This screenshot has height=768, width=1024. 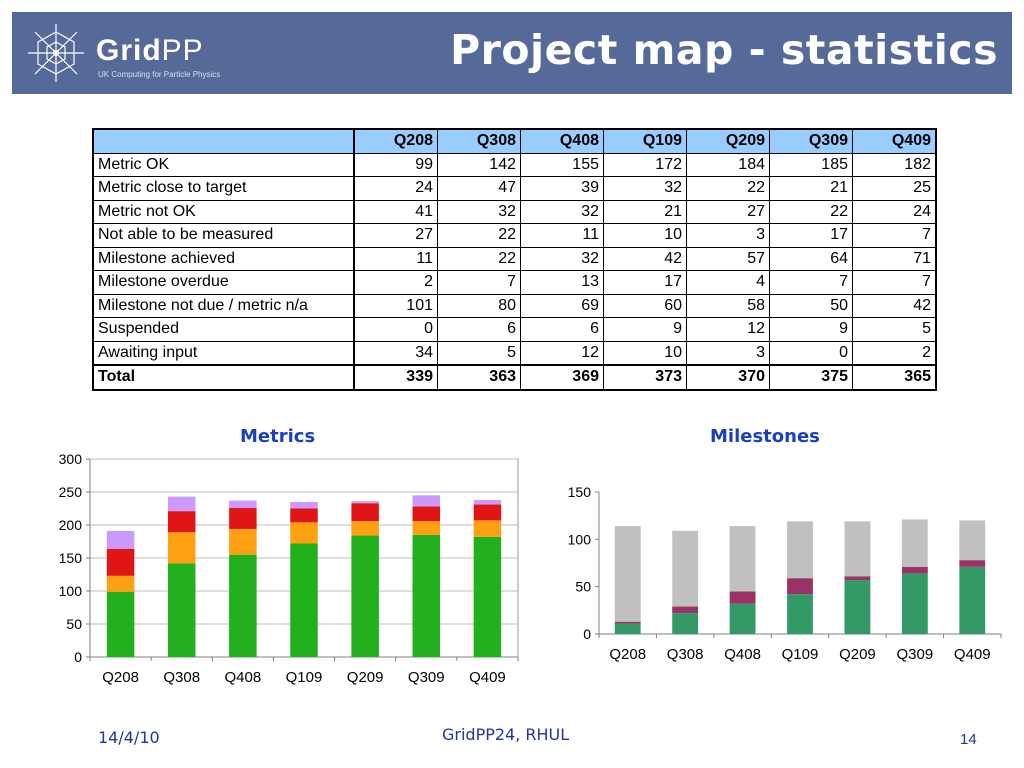 What do you see at coordinates (479, 377) in the screenshot?
I see `table-cell: 363` at bounding box center [479, 377].